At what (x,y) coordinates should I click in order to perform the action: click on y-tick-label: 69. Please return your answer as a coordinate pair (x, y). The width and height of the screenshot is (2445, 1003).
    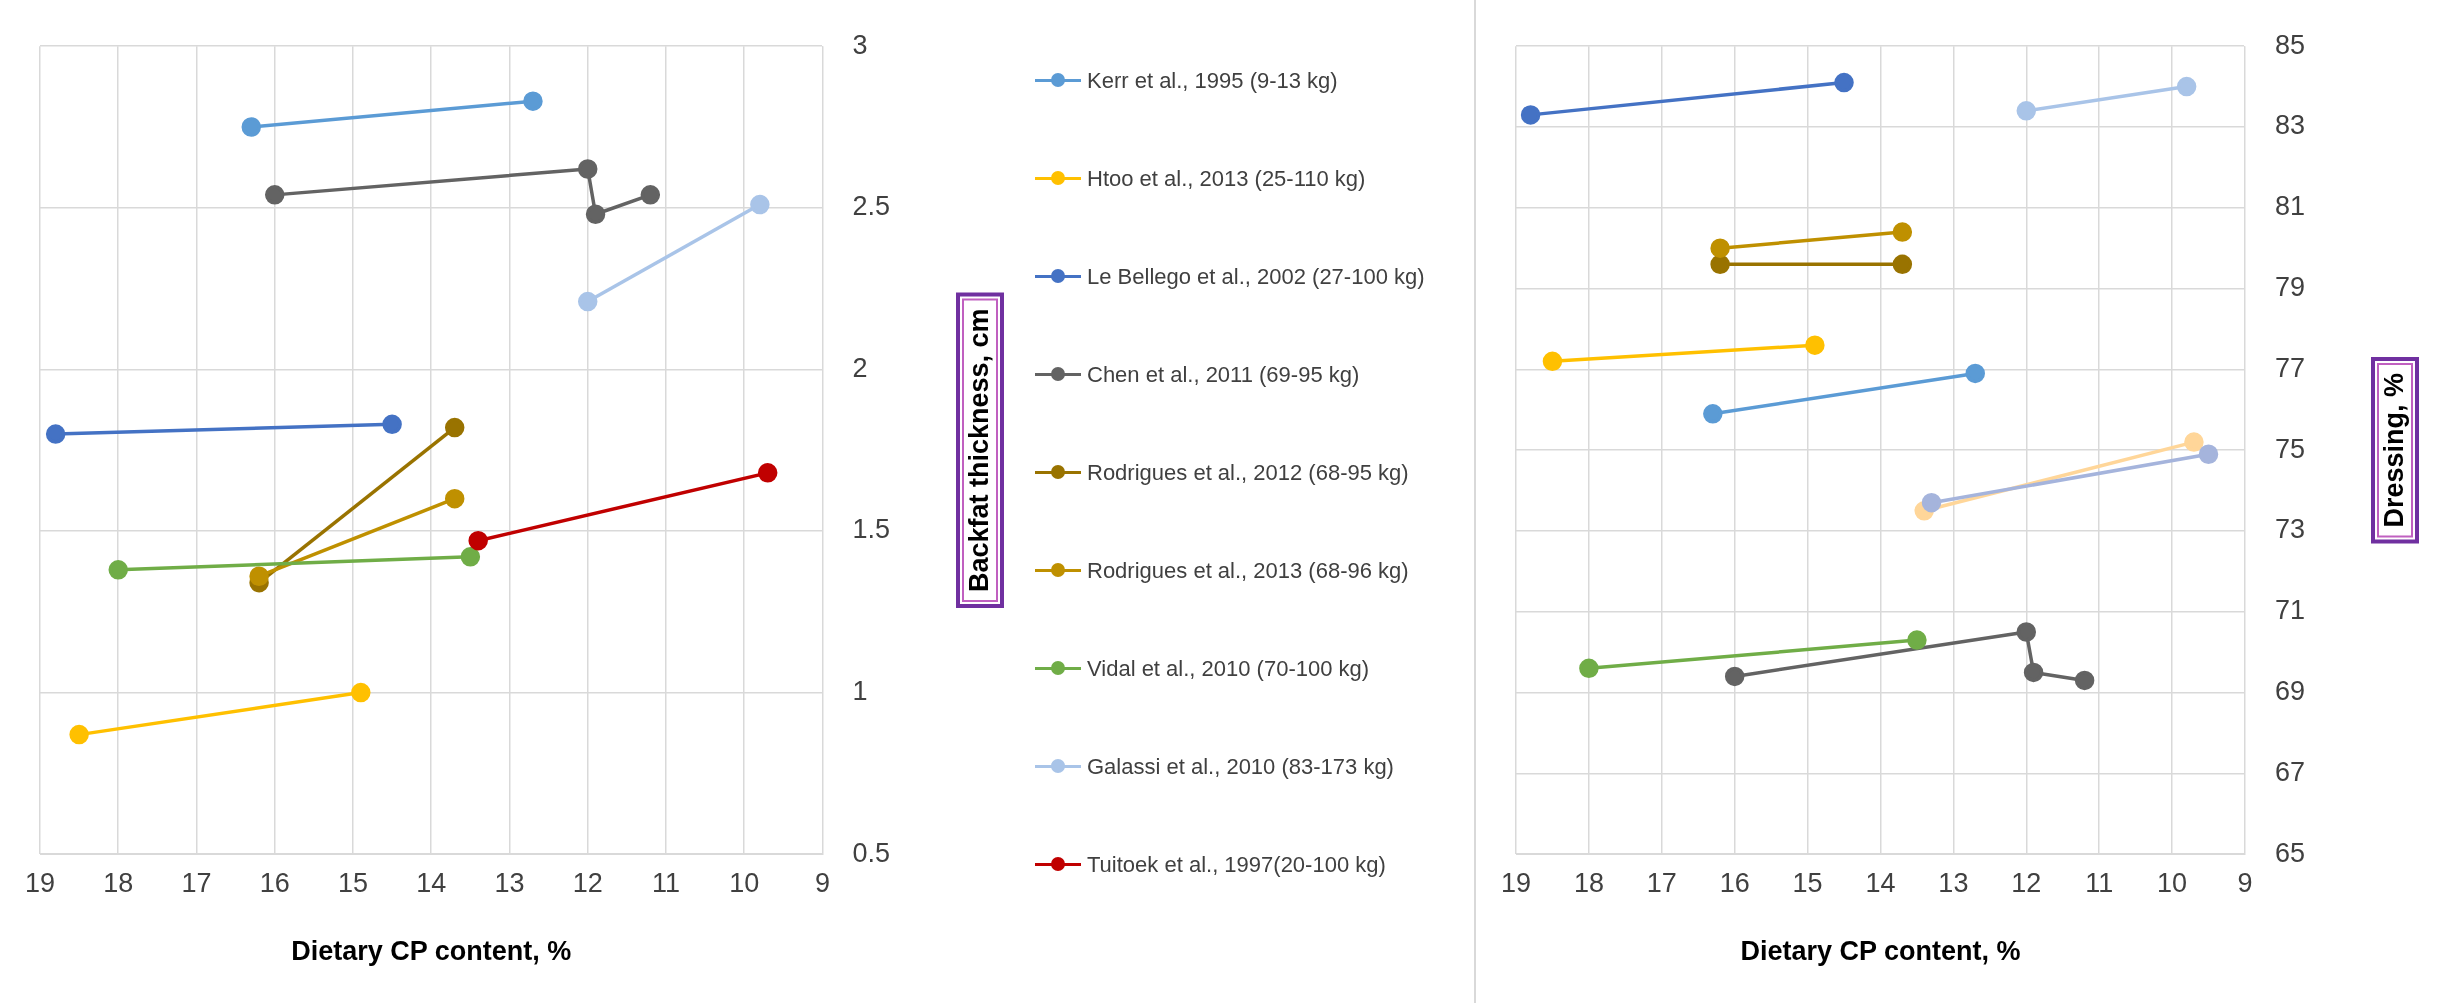
    Looking at the image, I should click on (2290, 691).